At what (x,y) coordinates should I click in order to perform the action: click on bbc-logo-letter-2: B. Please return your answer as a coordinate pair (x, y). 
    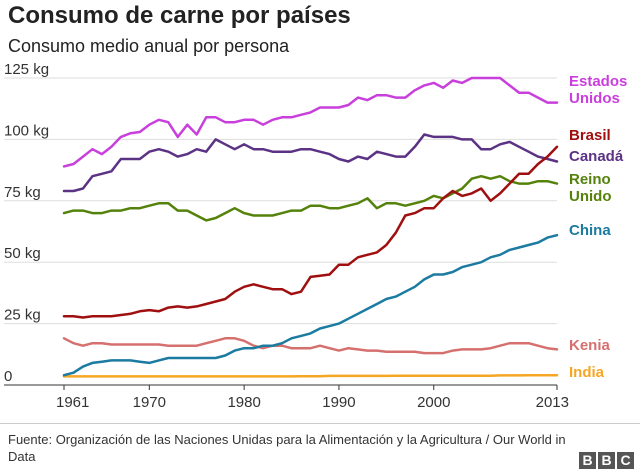
    Looking at the image, I should click on (606, 460).